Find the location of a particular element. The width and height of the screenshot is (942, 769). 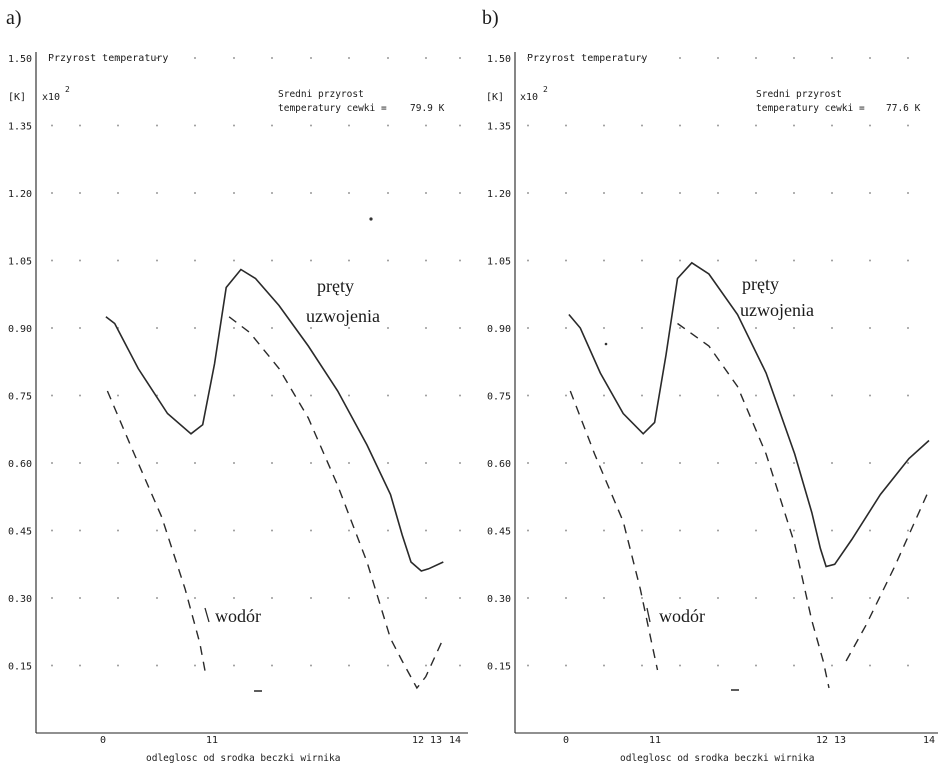

y-tick-label: 0.90 is located at coordinates (499, 329).